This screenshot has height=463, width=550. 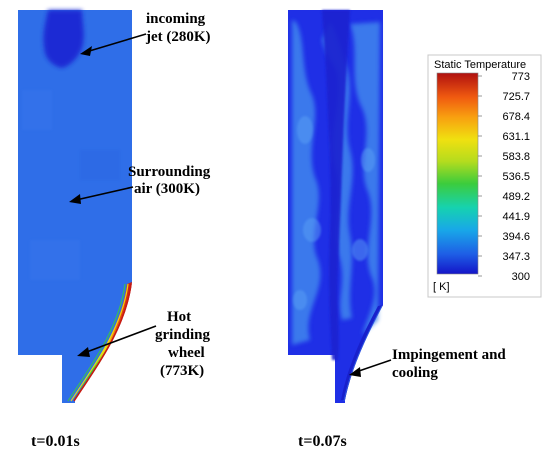 I want to click on legend-tick-label: 441.9, so click(x=516, y=217).